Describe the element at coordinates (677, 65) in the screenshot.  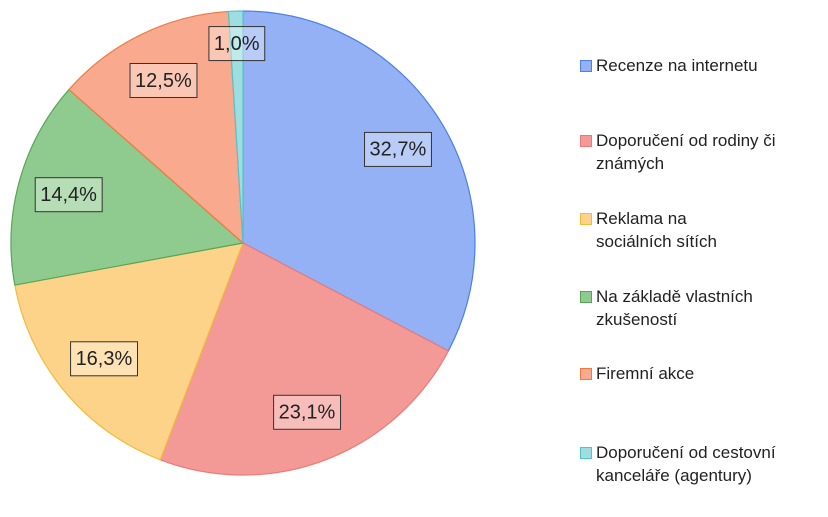
I see `legend-label: Recenze na internetu` at that location.